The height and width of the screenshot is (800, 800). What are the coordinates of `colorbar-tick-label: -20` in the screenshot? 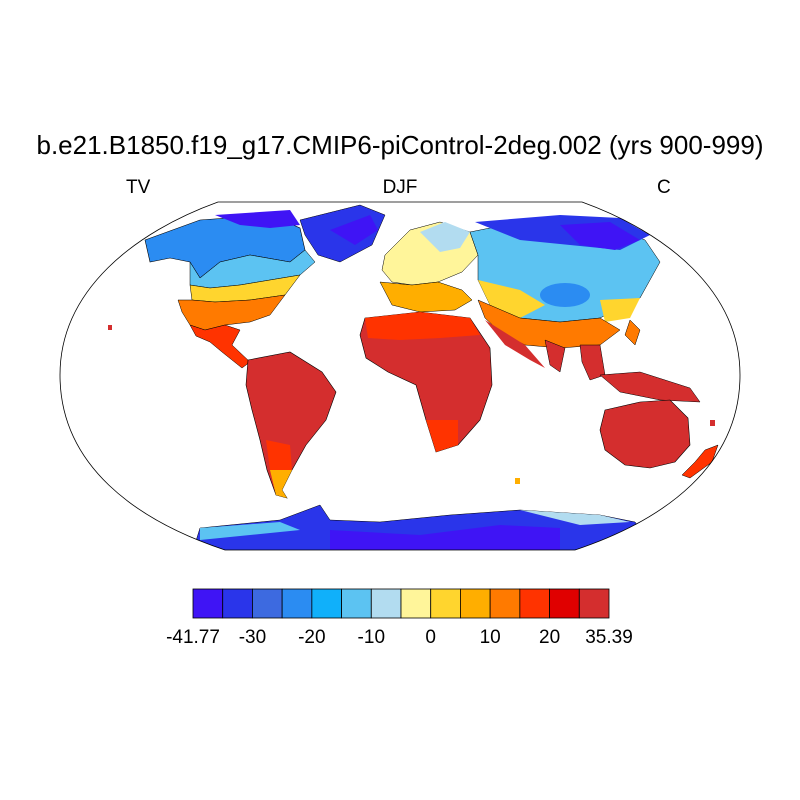 It's located at (311, 637).